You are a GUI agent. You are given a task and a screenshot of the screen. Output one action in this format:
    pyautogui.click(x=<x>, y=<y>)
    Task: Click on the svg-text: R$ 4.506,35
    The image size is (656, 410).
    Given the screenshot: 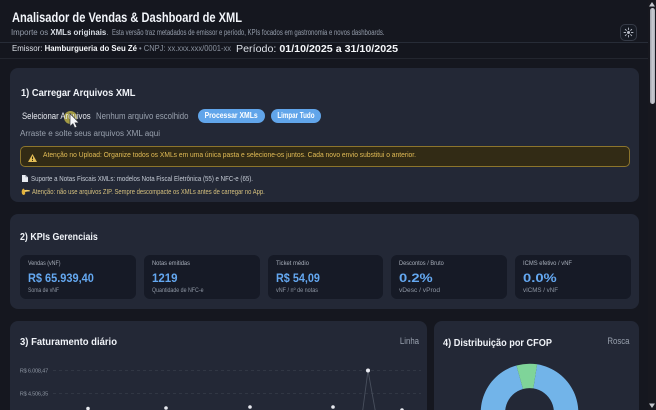 What is the action you would take?
    pyautogui.click(x=34, y=395)
    